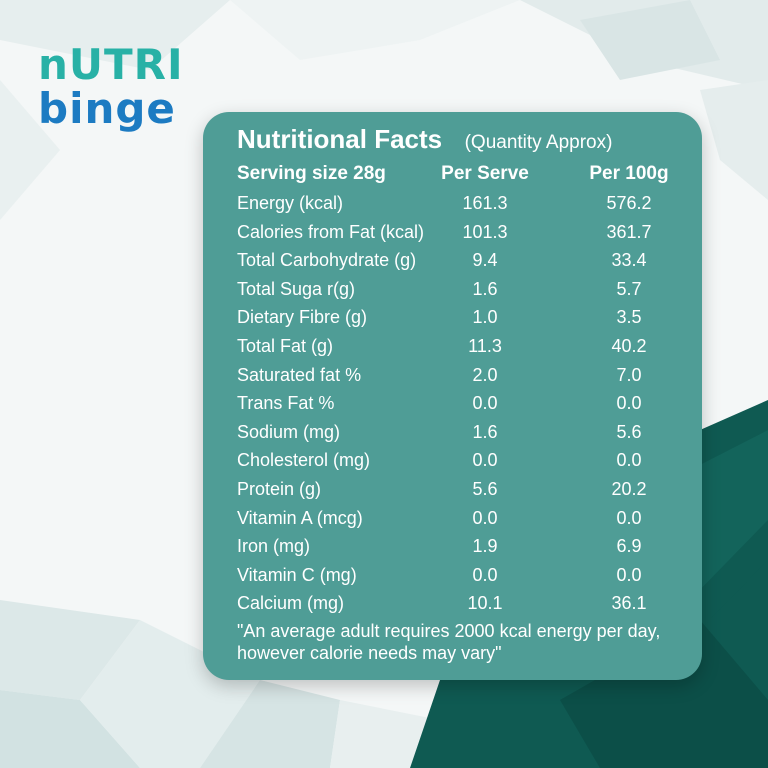  I want to click on nutrient-name: Protein (g), so click(279, 488).